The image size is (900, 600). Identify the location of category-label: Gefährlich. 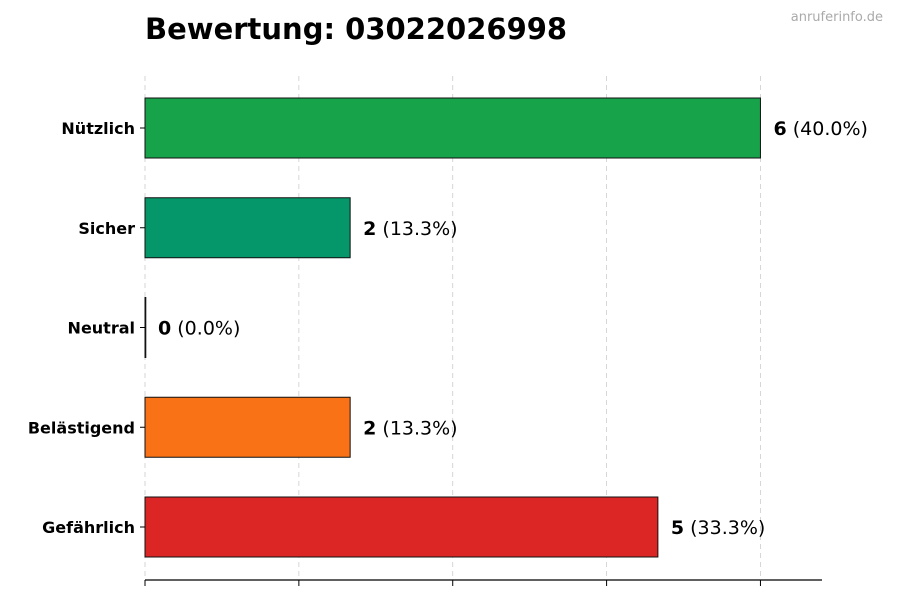
(88, 527).